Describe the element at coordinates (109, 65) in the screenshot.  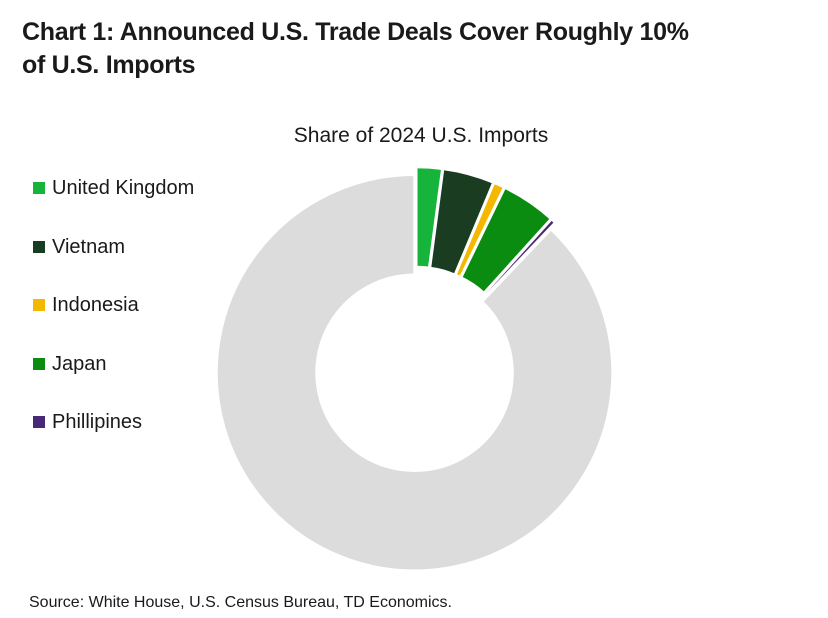
I see `chart-heading-line-2: of U.S. Imports` at that location.